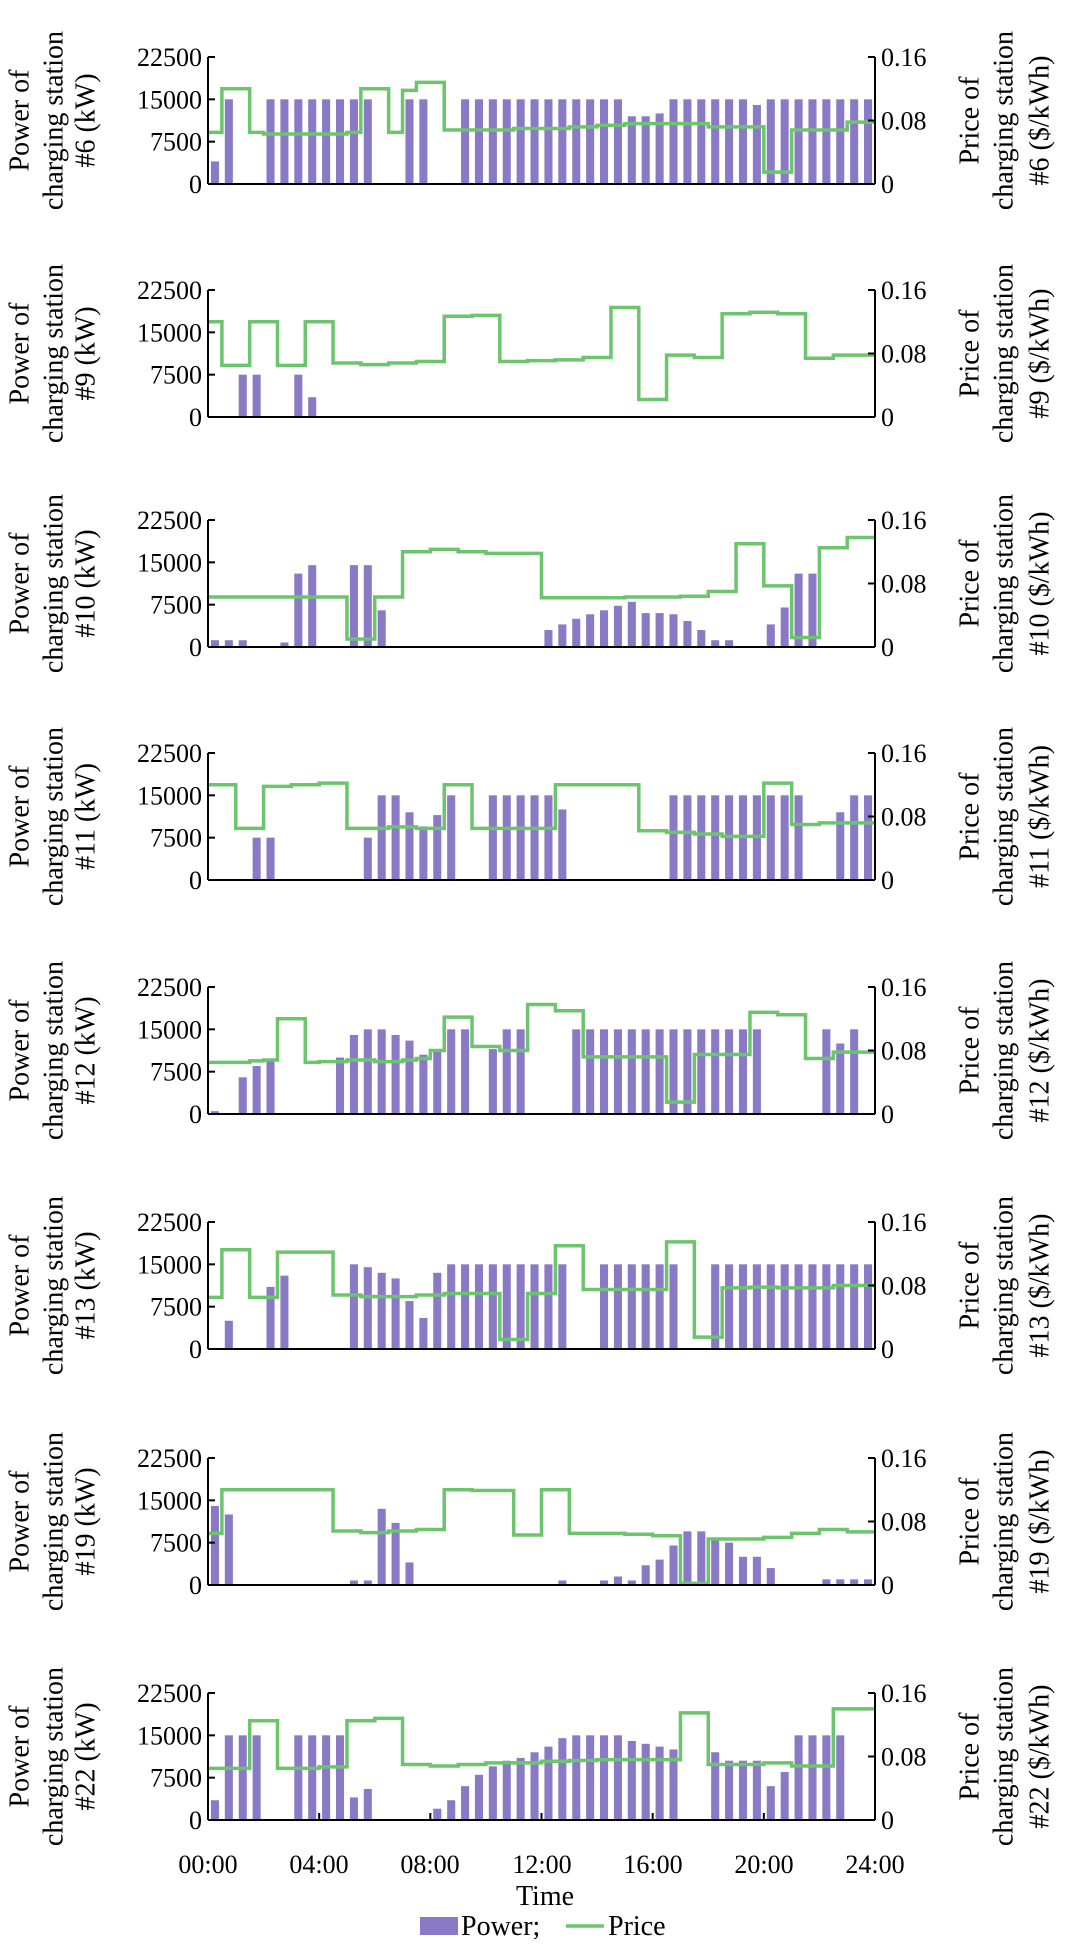 Image resolution: width=1068 pixels, height=1947 pixels. I want to click on left-axis-title-line: #13 (kW), so click(85, 1285).